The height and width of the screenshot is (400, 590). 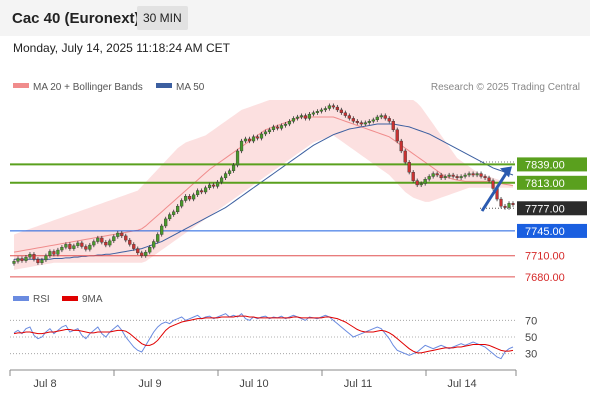 What do you see at coordinates (92, 299) in the screenshot?
I see `legend-label-9ma: 9MA` at bounding box center [92, 299].